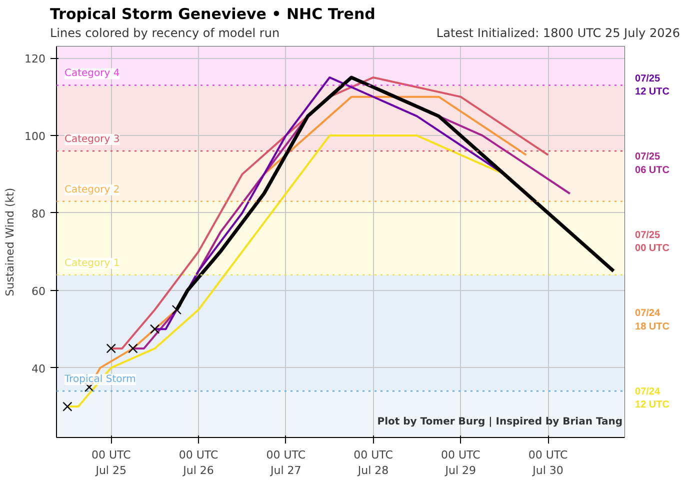 The height and width of the screenshot is (482, 699). What do you see at coordinates (100, 380) in the screenshot?
I see `band-label: Tropical Storm` at bounding box center [100, 380].